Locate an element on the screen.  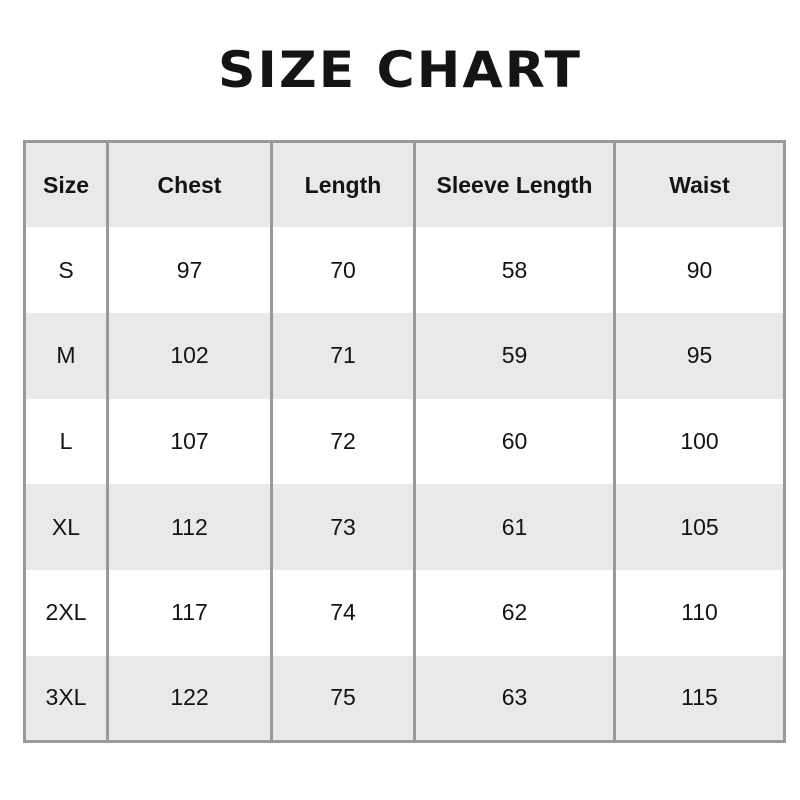
column-header: Sleeve Length is located at coordinates (514, 184).